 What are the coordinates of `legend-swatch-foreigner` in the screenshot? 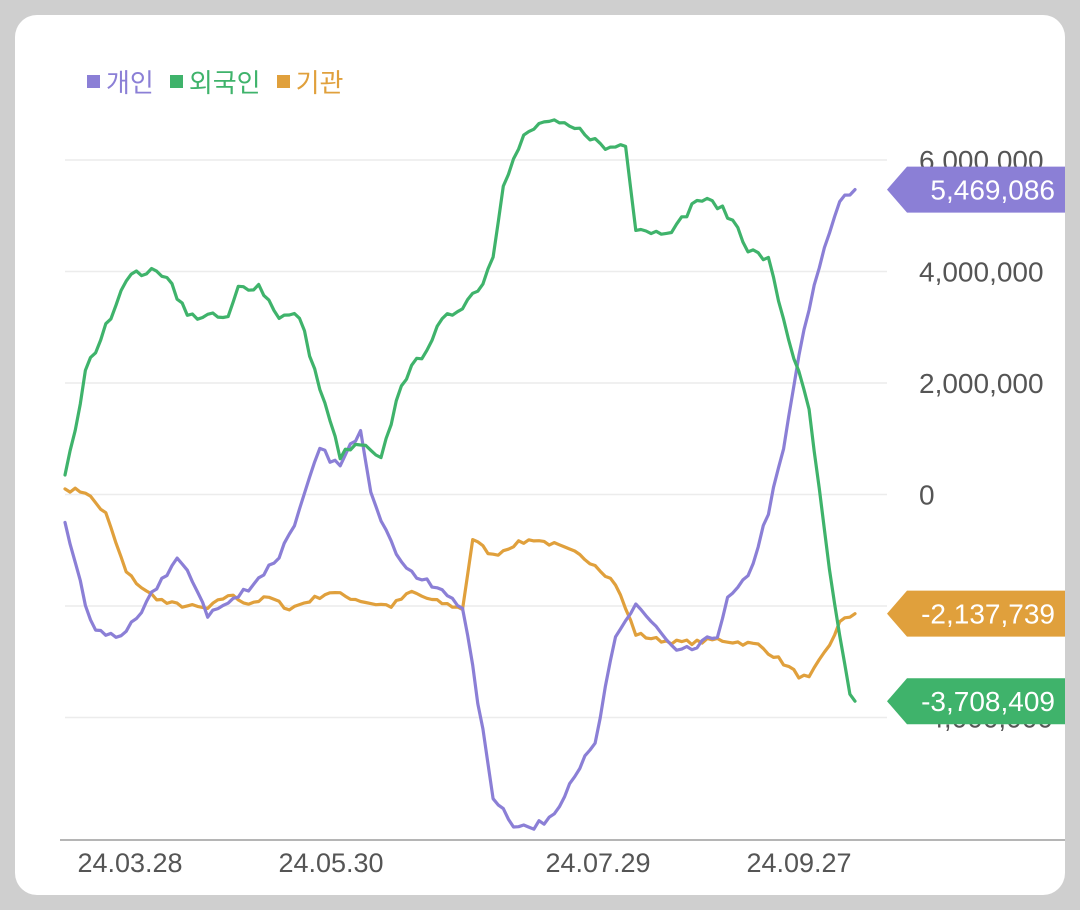 It's located at (176, 81).